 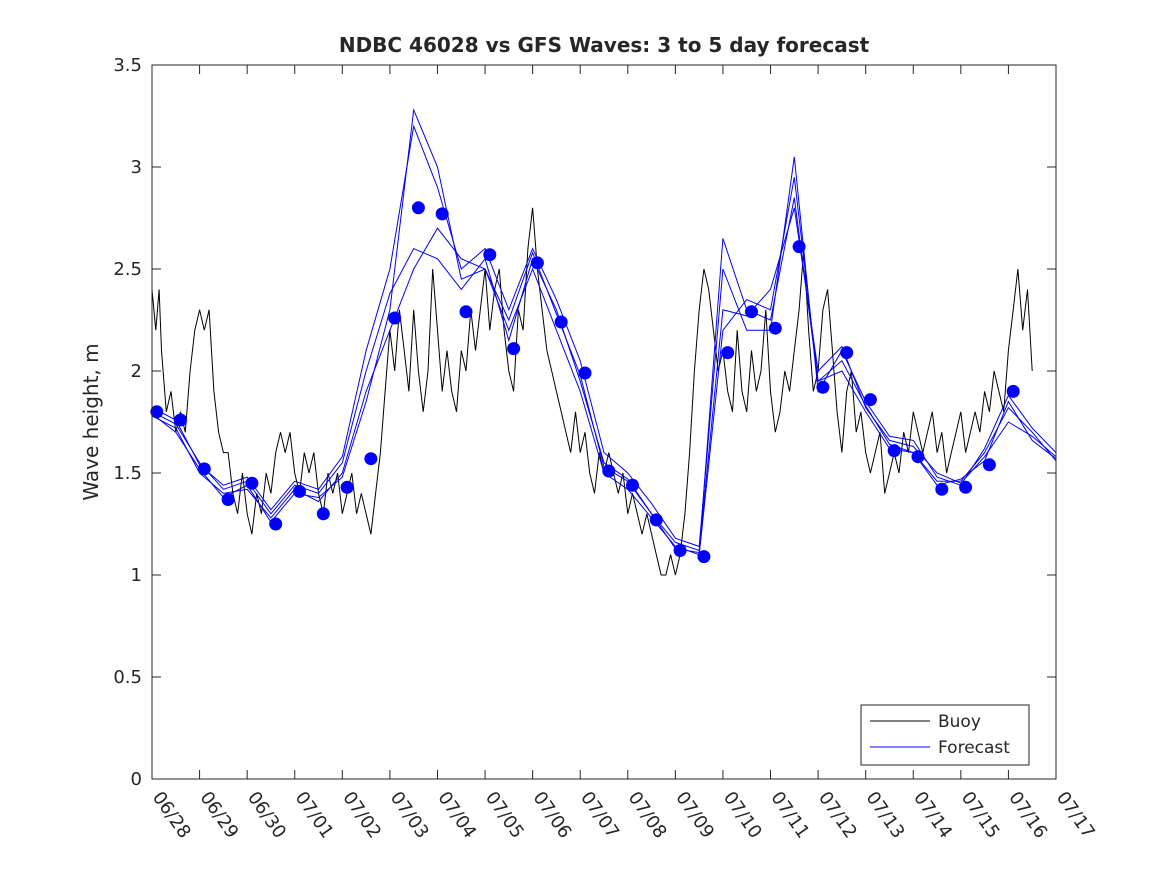 I want to click on legend: Buoy Forecast, so click(x=945, y=735).